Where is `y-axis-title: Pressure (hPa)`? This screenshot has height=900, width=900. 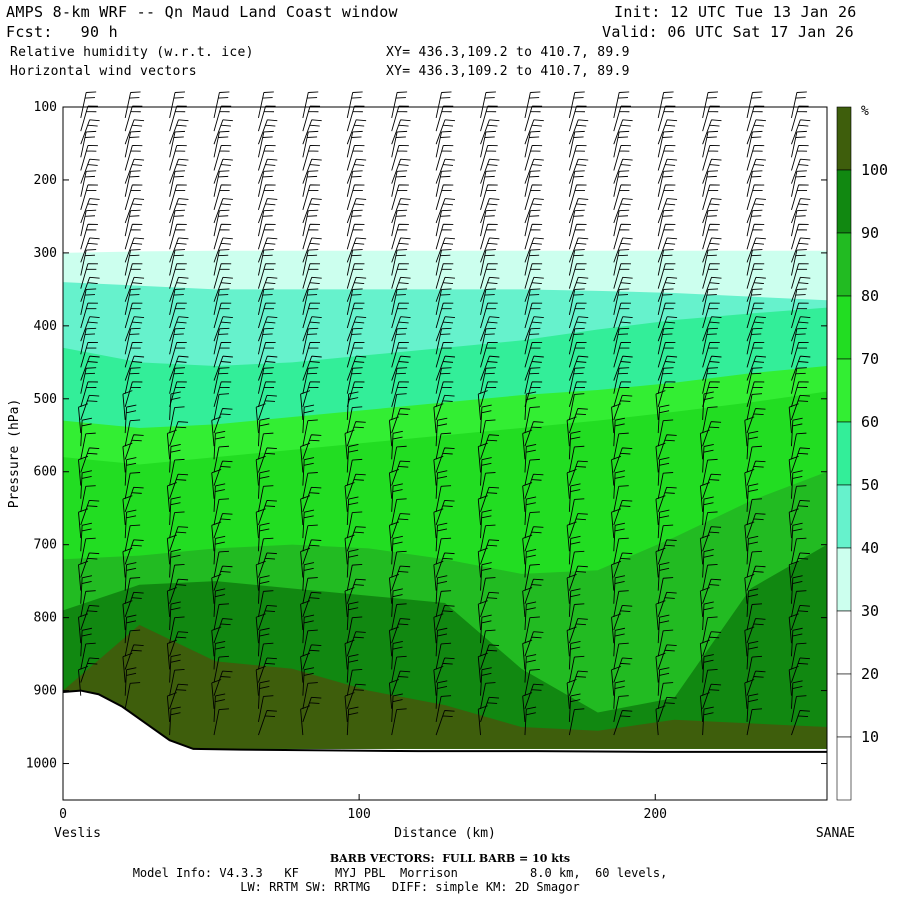
y-axis-title: Pressure (hPa) is located at coordinates (14, 454).